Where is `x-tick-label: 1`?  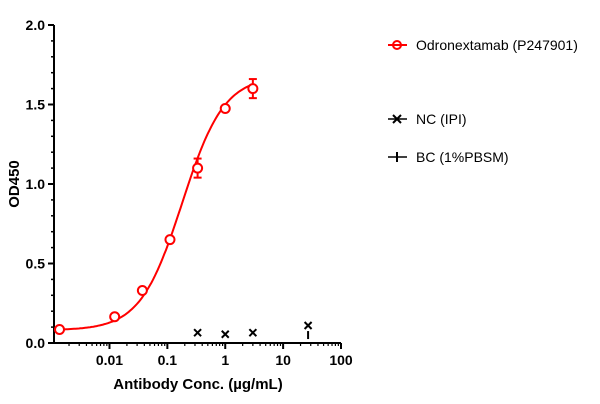
x-tick-label: 1 is located at coordinates (225, 360).